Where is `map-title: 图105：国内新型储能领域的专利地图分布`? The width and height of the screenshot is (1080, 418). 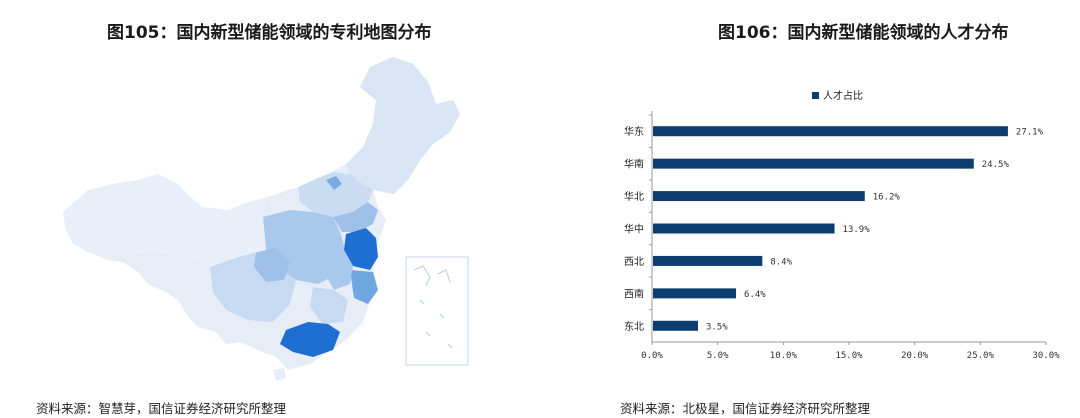
map-title: 图105：国内新型储能领域的专利地图分布 is located at coordinates (269, 33).